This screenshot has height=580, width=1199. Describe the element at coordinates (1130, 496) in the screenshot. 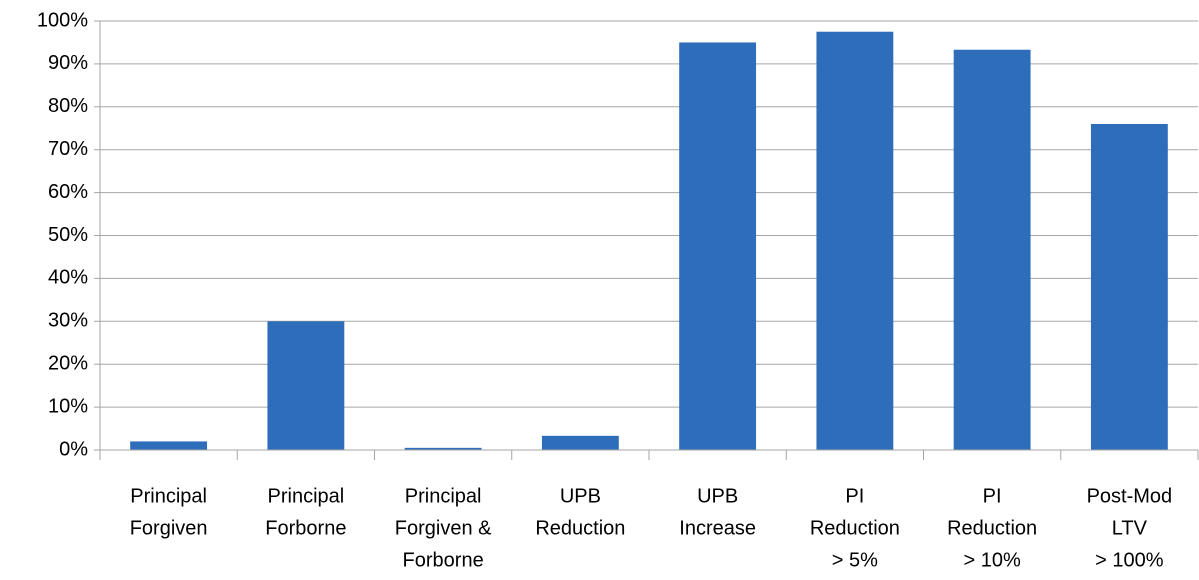

I see `x-tick-label: Post-Mod` at that location.